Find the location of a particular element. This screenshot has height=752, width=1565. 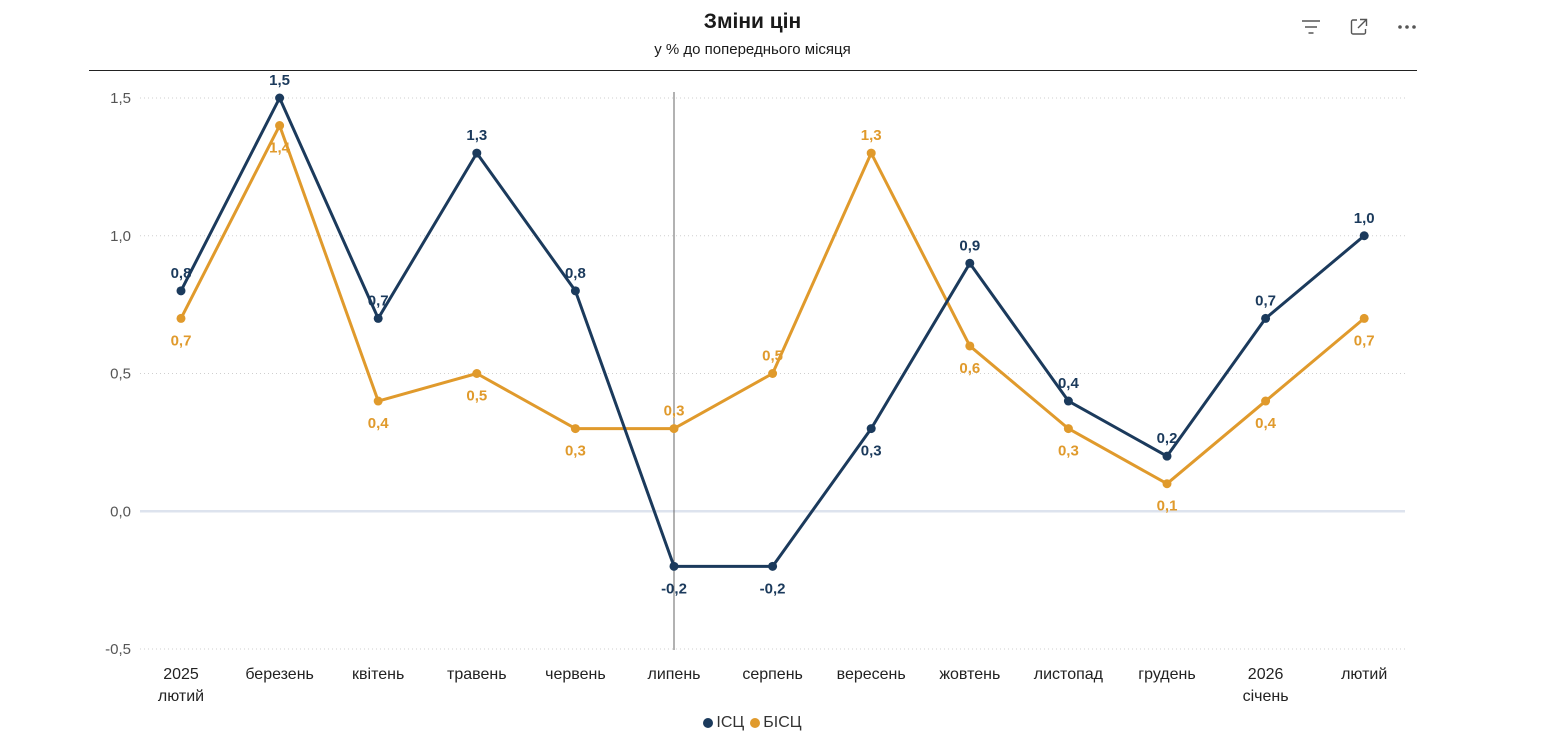

x-tick-label: грудень is located at coordinates (1166, 674).